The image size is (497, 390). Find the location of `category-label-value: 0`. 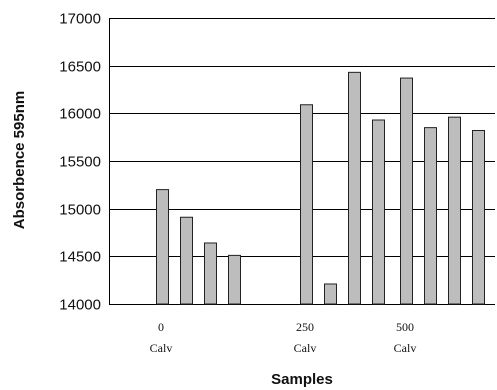

category-label-value: 0 is located at coordinates (161, 327).